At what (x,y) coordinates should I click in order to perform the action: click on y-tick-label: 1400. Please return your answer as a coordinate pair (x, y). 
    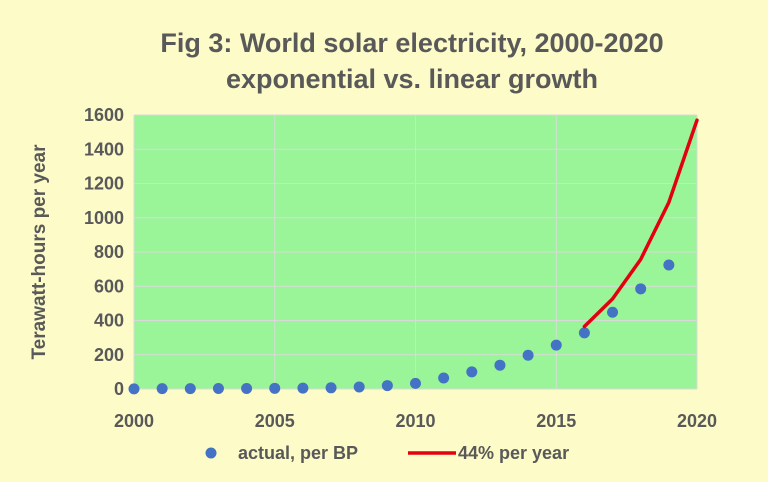
    Looking at the image, I should click on (104, 149).